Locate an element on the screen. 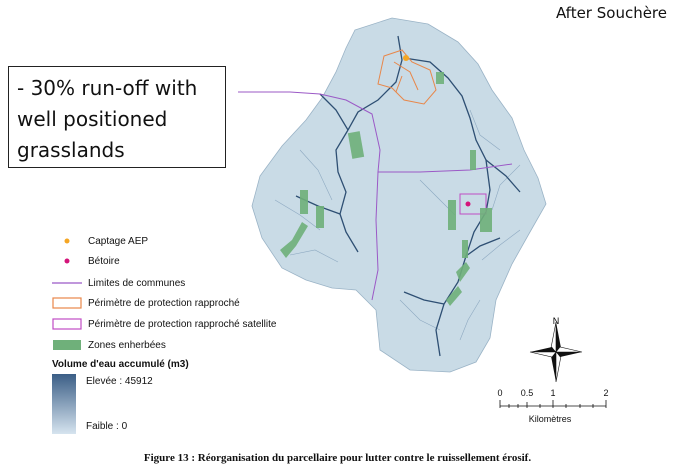  legend-item-communes: Limites de communes is located at coordinates (118, 283).